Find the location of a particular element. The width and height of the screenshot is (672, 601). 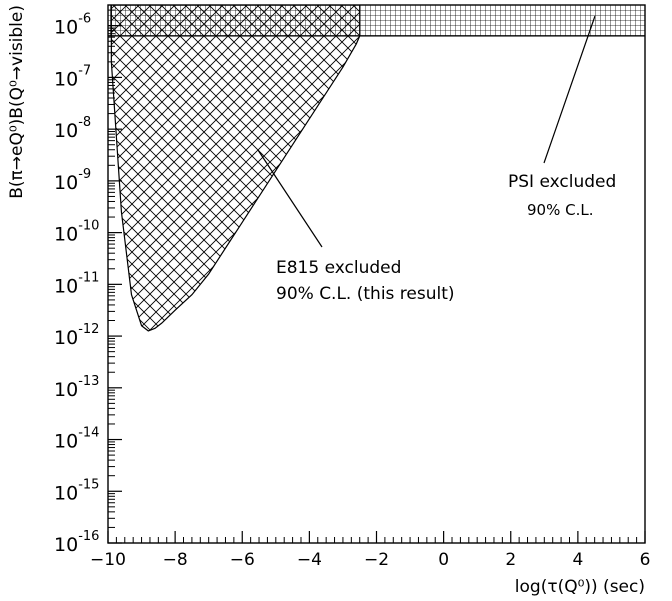

x-tick-label: −10 is located at coordinates (108, 560).